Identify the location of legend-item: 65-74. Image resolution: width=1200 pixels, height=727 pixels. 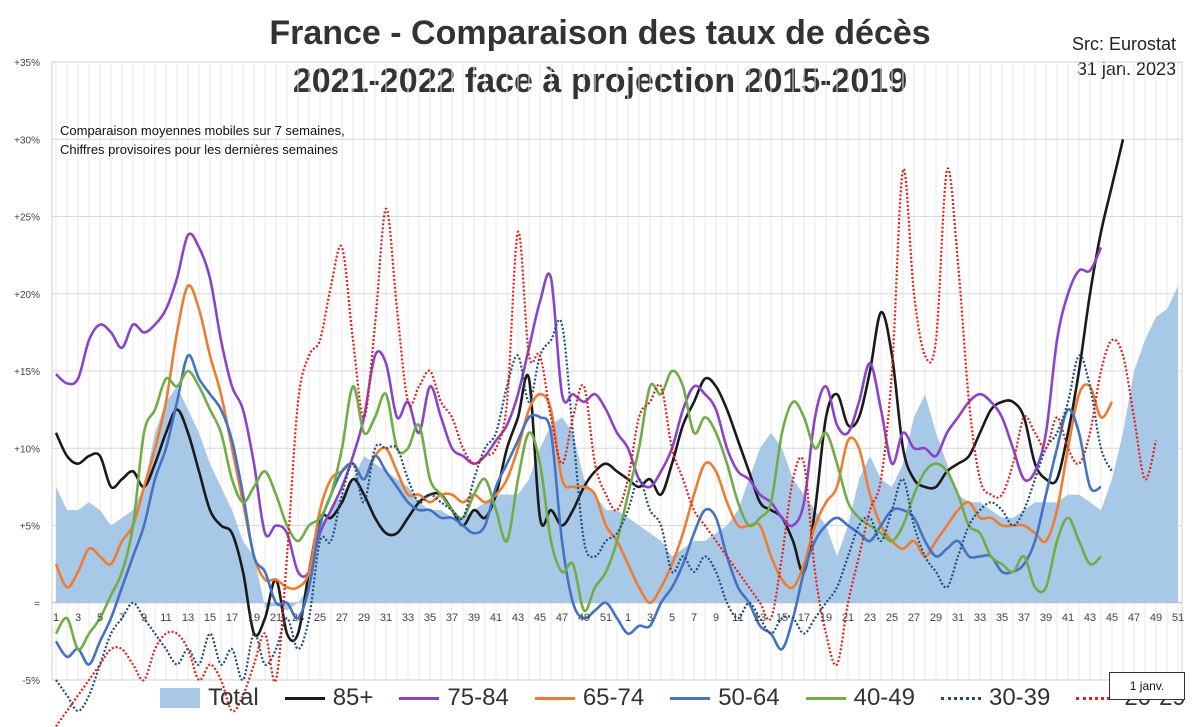
(589, 698).